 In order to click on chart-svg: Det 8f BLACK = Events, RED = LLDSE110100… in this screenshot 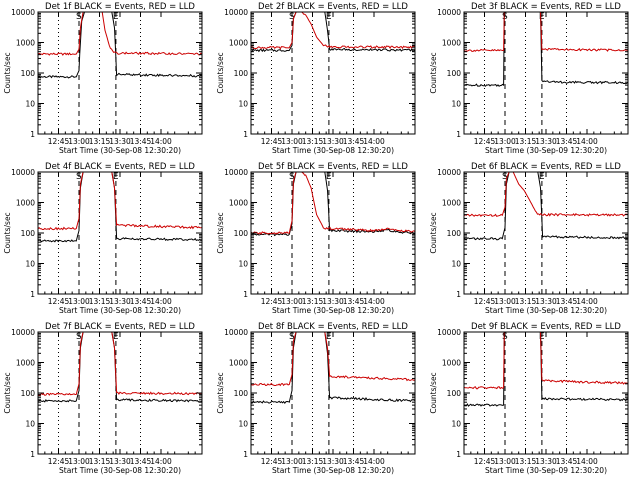, I will do `click(316, 398)`.